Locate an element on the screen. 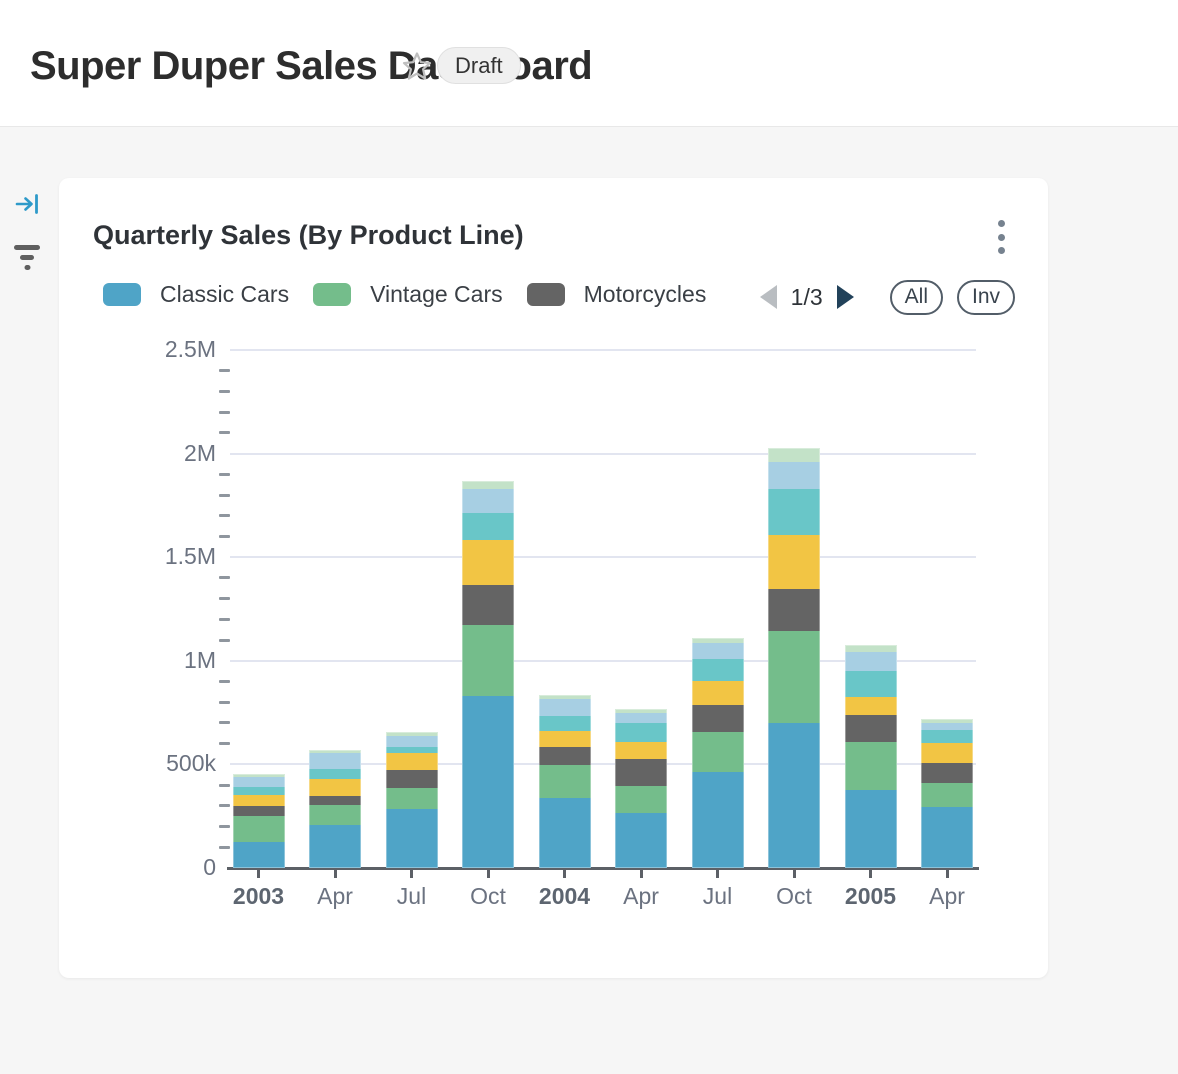 This screenshot has width=1178, height=1074. legend-next-icon is located at coordinates (845, 297).